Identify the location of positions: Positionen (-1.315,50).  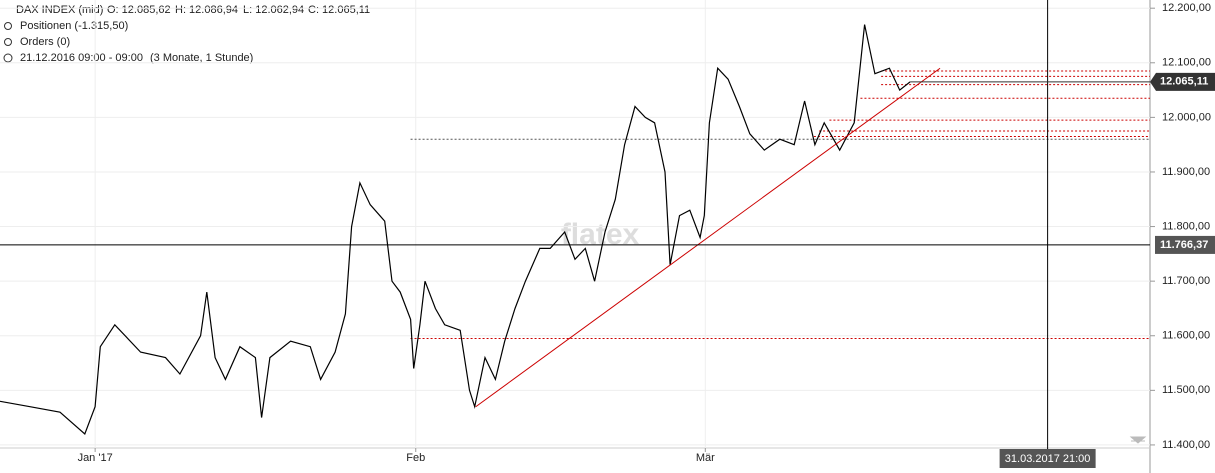
(74, 26).